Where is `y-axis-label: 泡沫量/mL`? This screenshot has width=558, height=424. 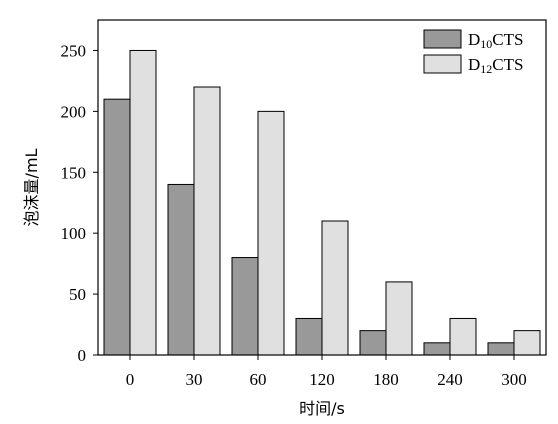 y-axis-label: 泡沫量/mL is located at coordinates (31, 187).